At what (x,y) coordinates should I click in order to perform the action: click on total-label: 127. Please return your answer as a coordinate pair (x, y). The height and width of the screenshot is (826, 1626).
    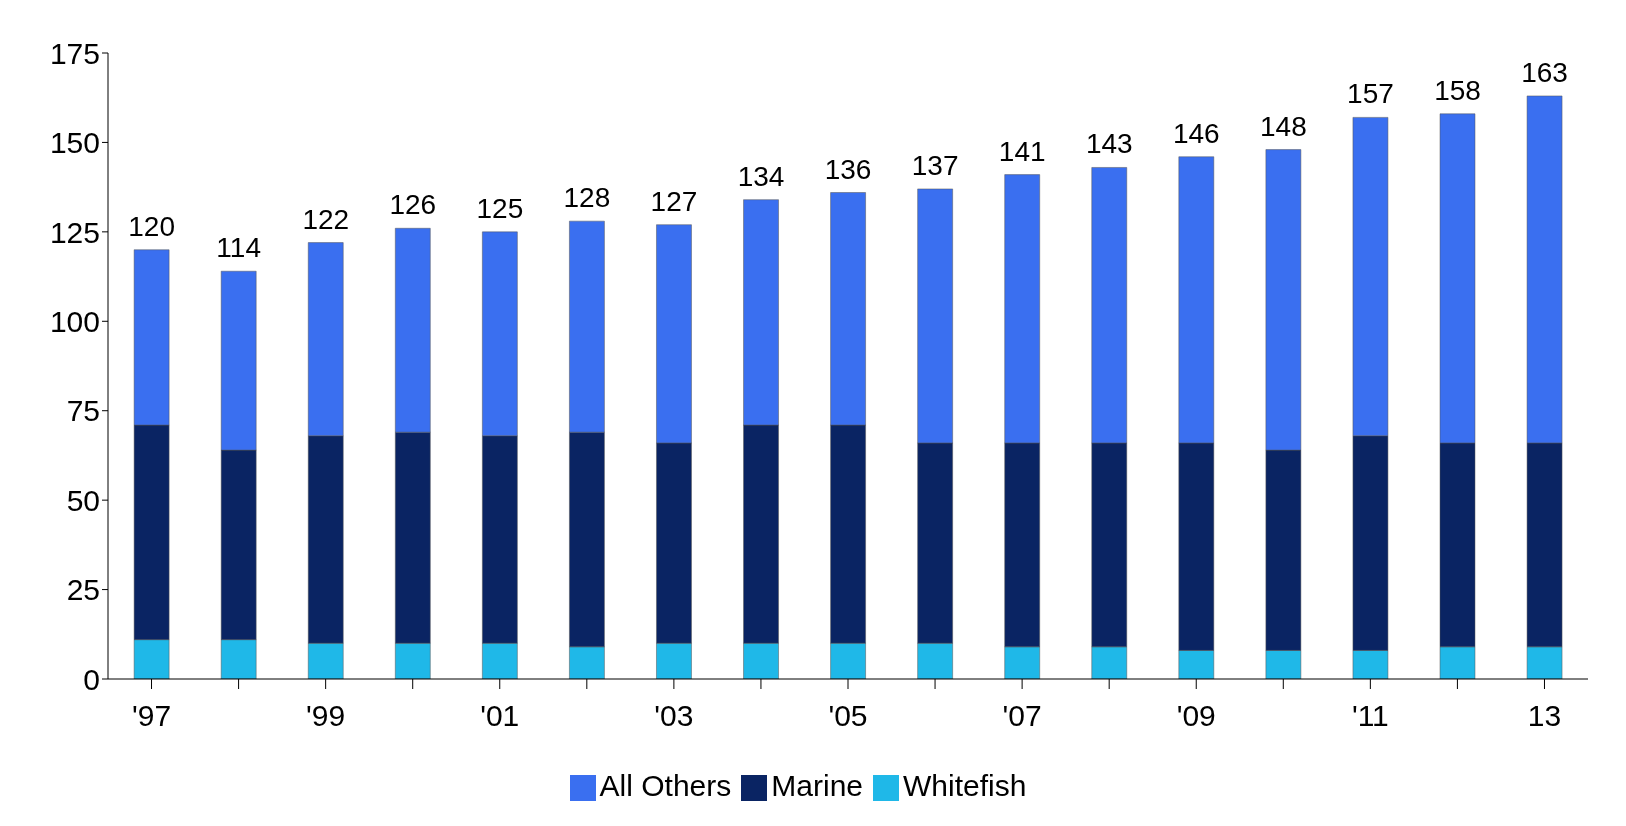
    Looking at the image, I should click on (674, 201).